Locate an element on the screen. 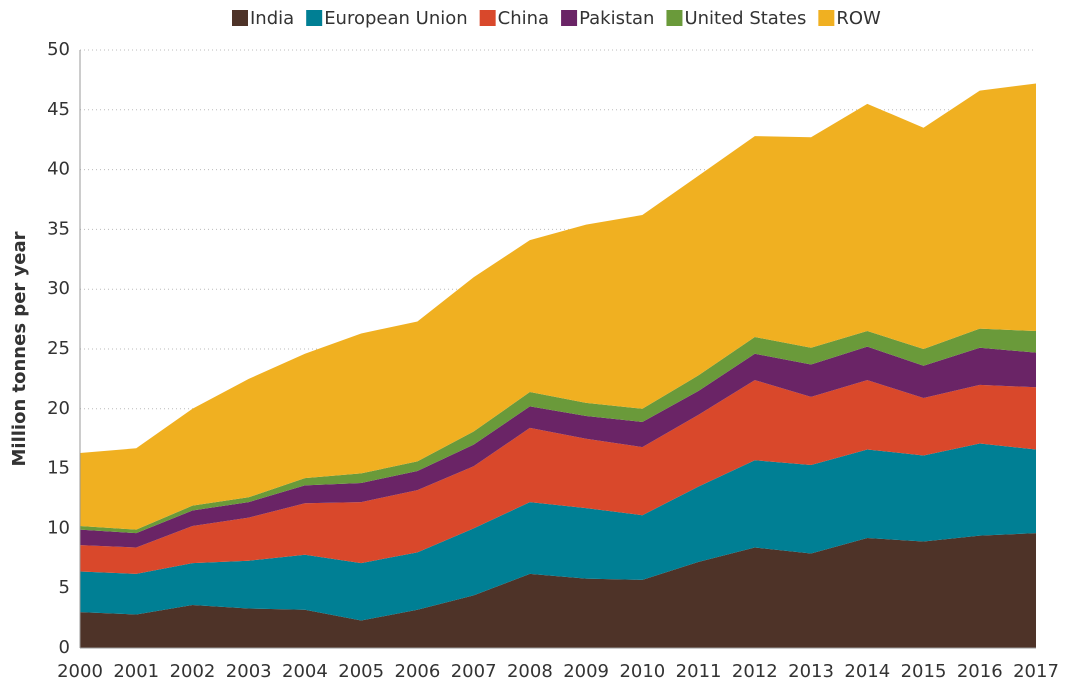  legend-label: United States is located at coordinates (745, 18).